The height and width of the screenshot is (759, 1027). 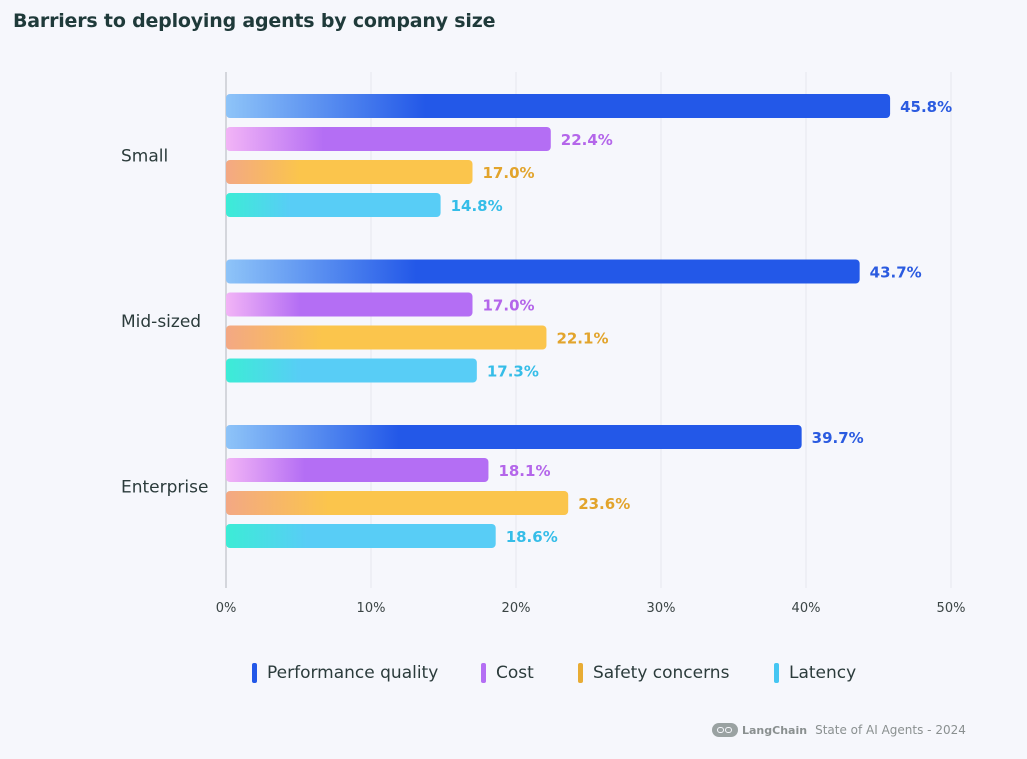 What do you see at coordinates (587, 140) in the screenshot?
I see `data-label: 22.4%` at bounding box center [587, 140].